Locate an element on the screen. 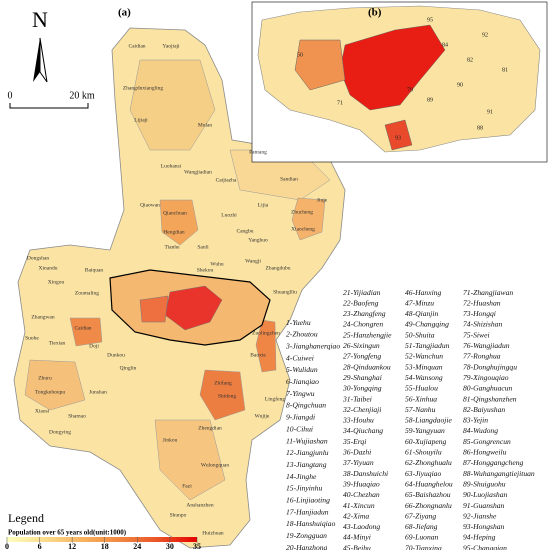  legend-tick-label: 12 is located at coordinates (72, 546).